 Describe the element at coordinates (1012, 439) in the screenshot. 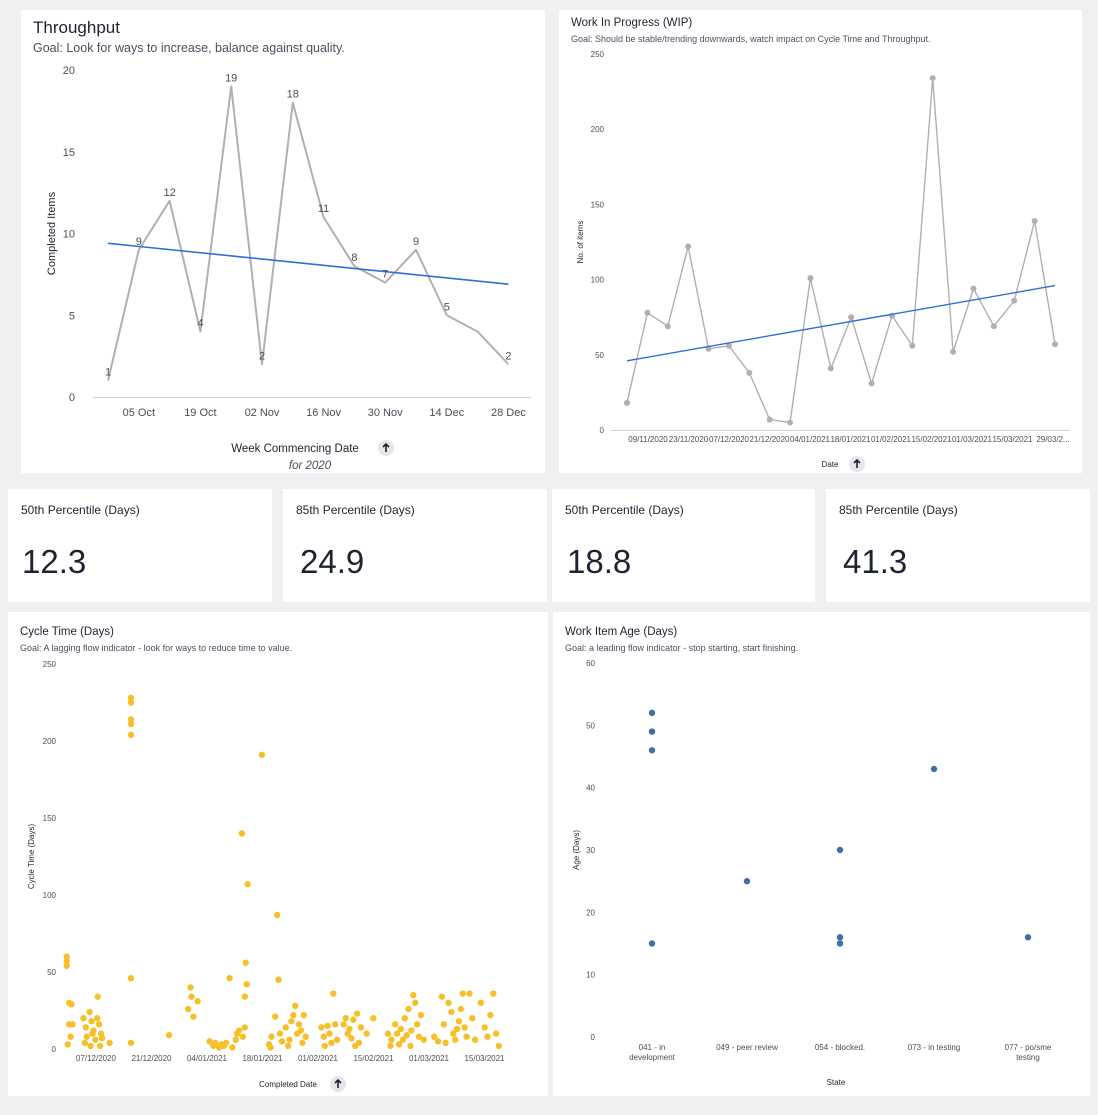

I see `x-tick-label: 15/03/2021` at that location.